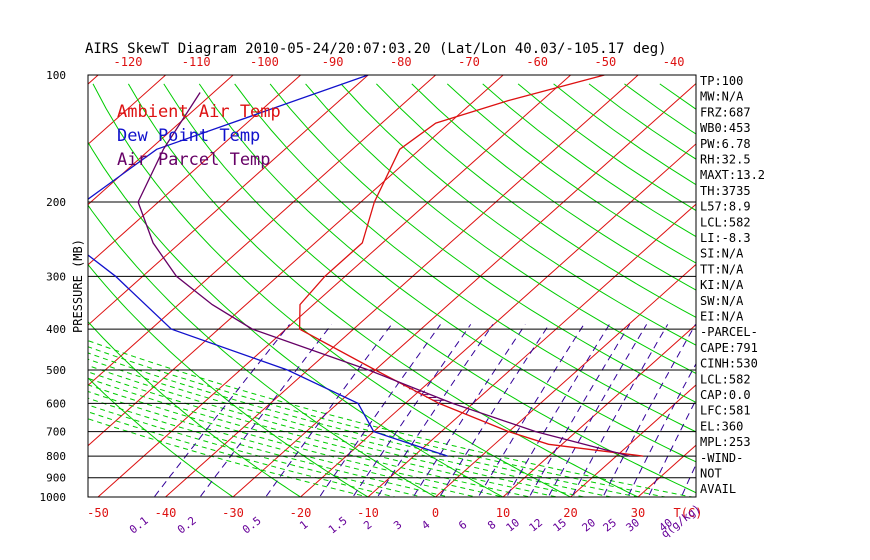  I want to click on side-panel-item: AVAIL, so click(718, 489).